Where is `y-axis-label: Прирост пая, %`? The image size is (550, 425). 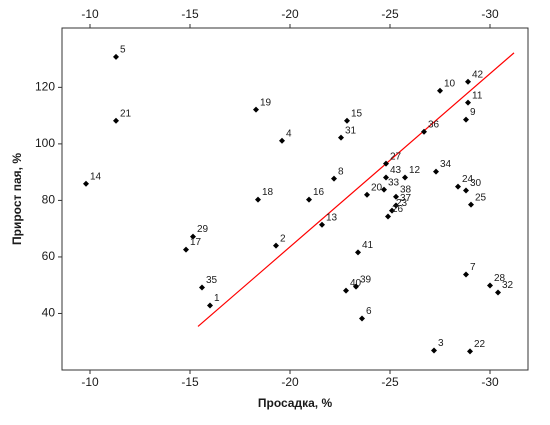
y-axis-label: Прирост пая, % is located at coordinates (17, 199).